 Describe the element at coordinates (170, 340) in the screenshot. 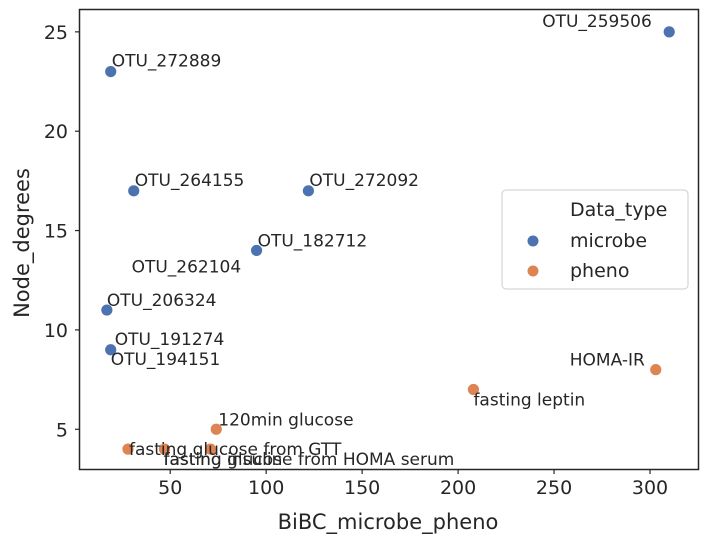

I see `annotation-otu-191274: OTU_191274` at that location.